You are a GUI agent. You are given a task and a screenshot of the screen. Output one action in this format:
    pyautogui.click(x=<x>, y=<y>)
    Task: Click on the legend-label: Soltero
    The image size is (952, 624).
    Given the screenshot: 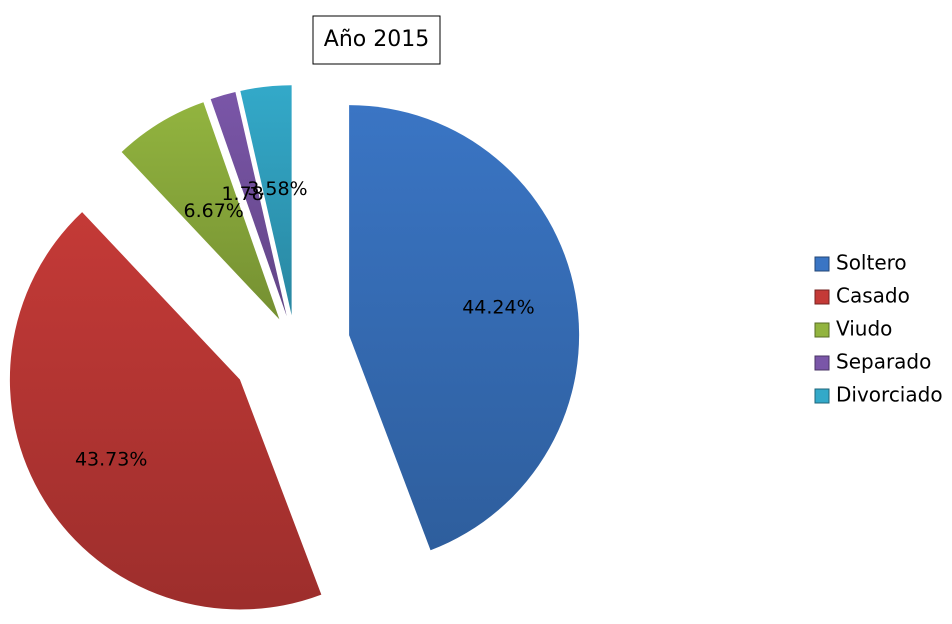 What is the action you would take?
    pyautogui.click(x=871, y=263)
    